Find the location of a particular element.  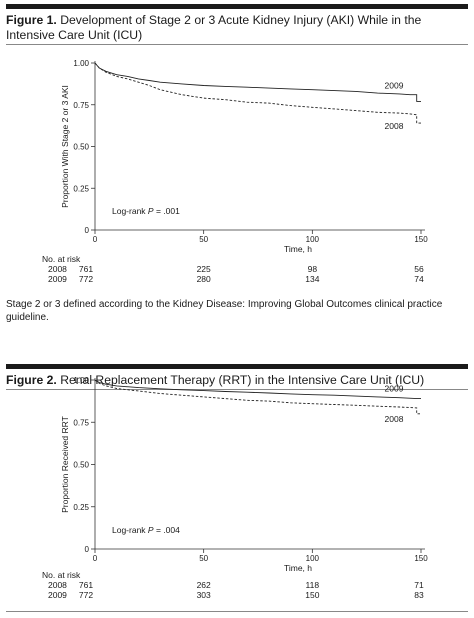

figure-2-risk-cell: 83 is located at coordinates (419, 595).